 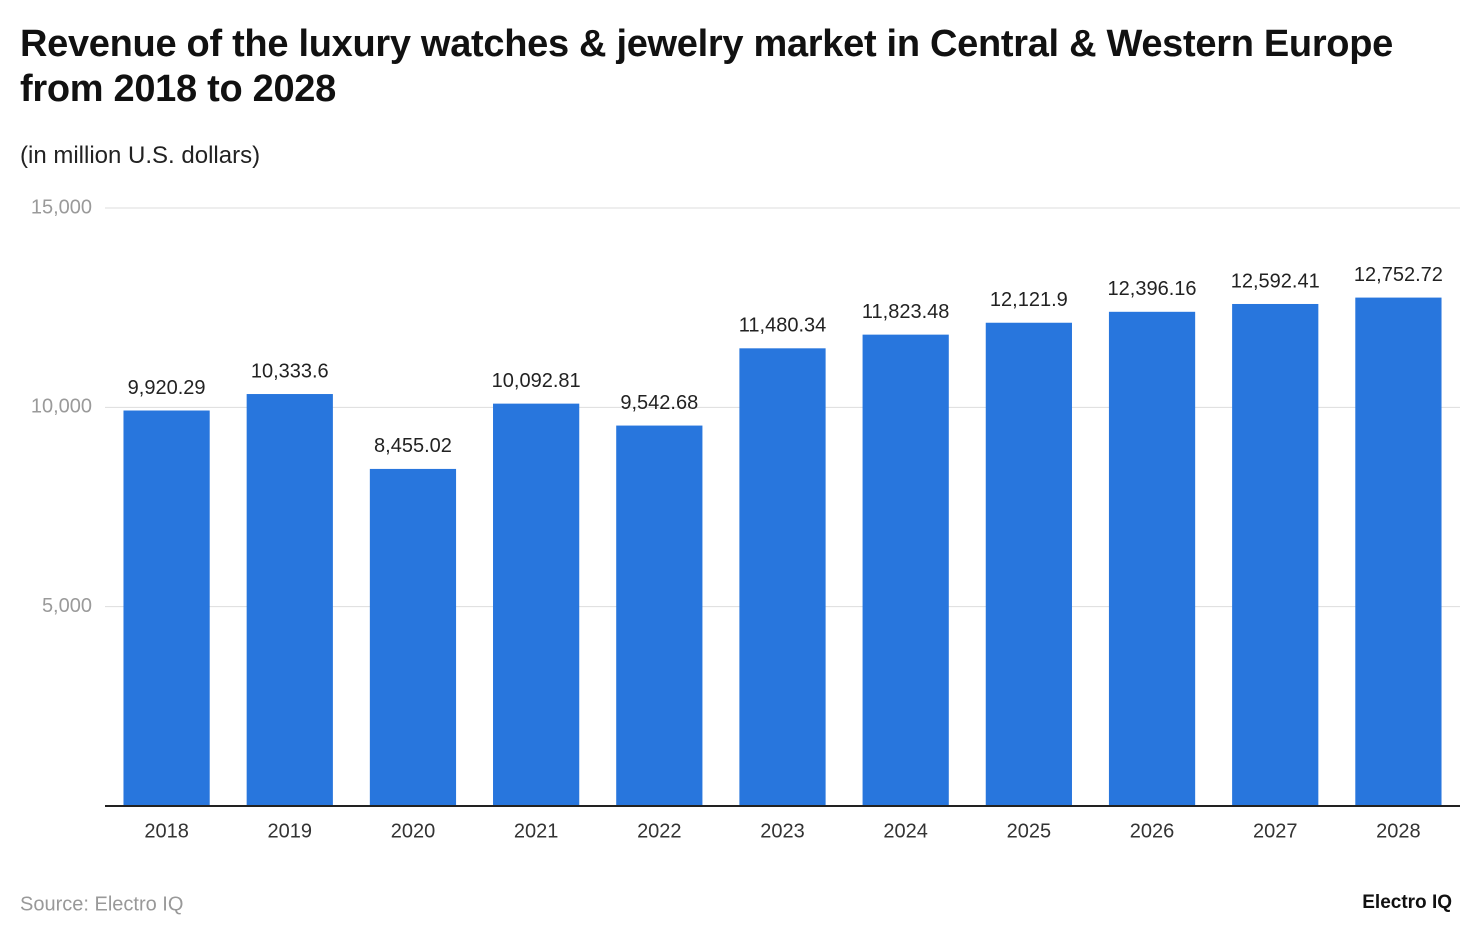 I want to click on value-label: 9,542.68, so click(x=659, y=403).